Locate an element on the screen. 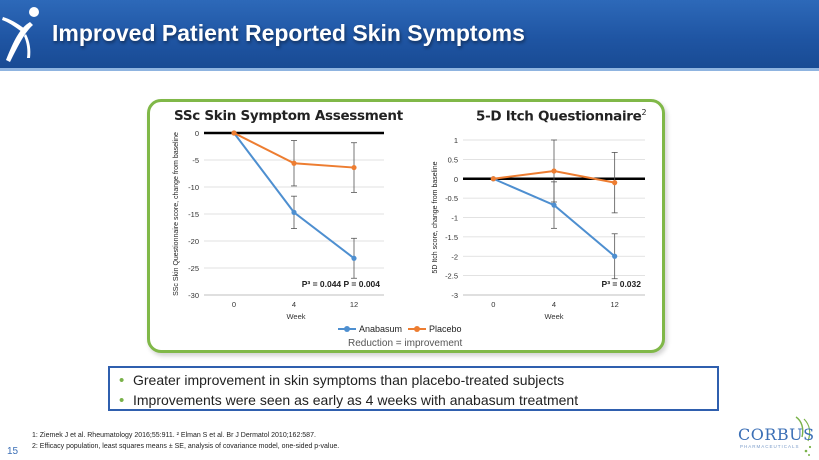  chart-legend: Anabasum Placebo is located at coordinates (400, 329).